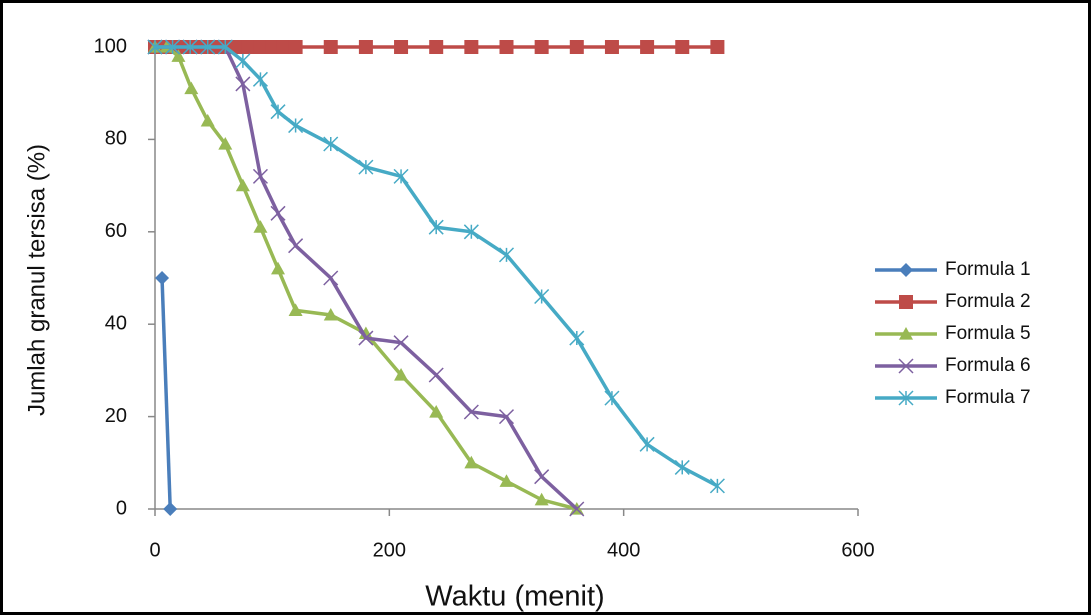 Image resolution: width=1091 pixels, height=615 pixels. What do you see at coordinates (166, 393) in the screenshot?
I see `series-line` at bounding box center [166, 393].